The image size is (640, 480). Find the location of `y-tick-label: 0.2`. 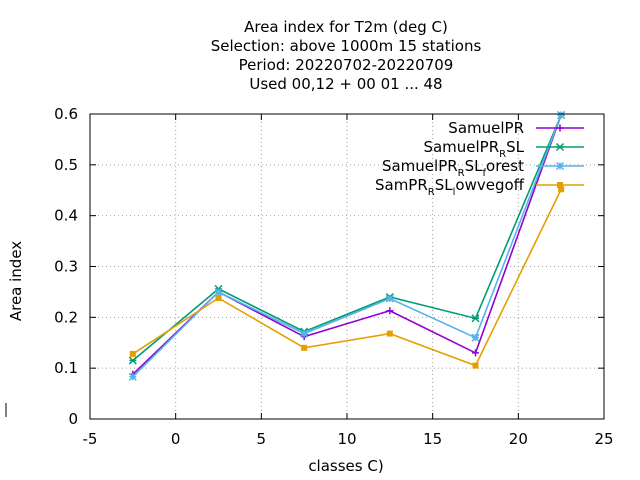

y-tick-label: 0.2 is located at coordinates (66, 317).